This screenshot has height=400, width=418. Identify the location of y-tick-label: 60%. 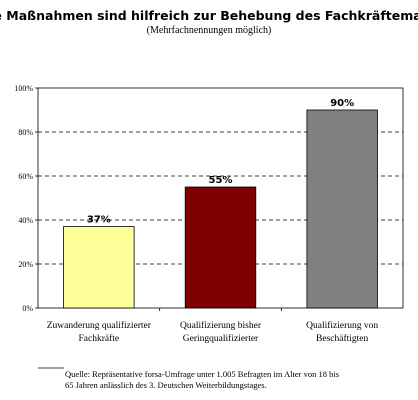
(25, 176).